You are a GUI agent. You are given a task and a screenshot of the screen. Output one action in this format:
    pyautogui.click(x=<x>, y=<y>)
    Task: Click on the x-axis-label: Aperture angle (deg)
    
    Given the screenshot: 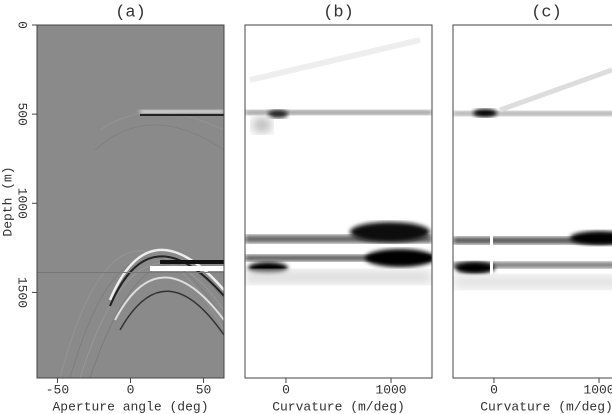 What is the action you would take?
    pyautogui.click(x=130, y=406)
    